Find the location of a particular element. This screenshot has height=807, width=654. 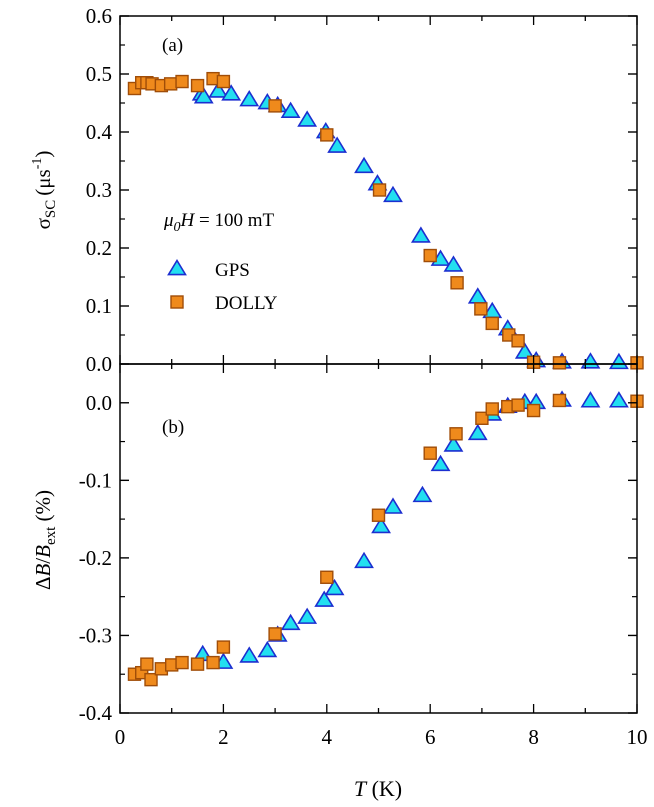

panel-a-y-tick-label: 0.6 is located at coordinates (99, 16).